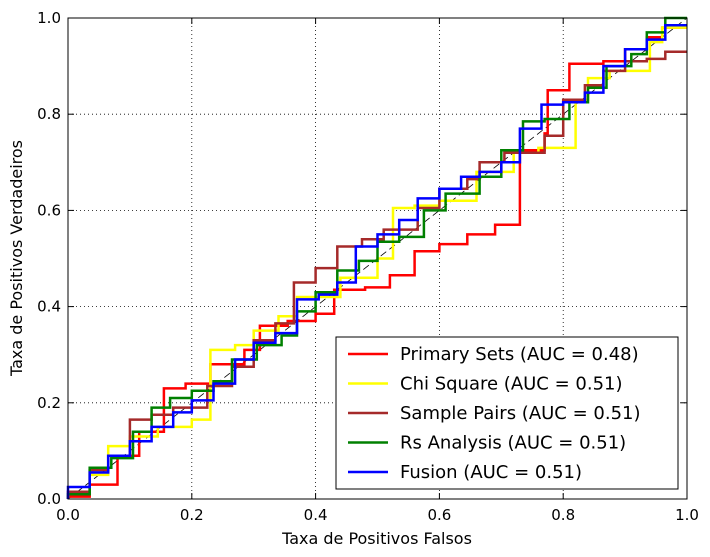  What do you see at coordinates (439, 515) in the screenshot?
I see `x-tick-label: 0.6` at bounding box center [439, 515].